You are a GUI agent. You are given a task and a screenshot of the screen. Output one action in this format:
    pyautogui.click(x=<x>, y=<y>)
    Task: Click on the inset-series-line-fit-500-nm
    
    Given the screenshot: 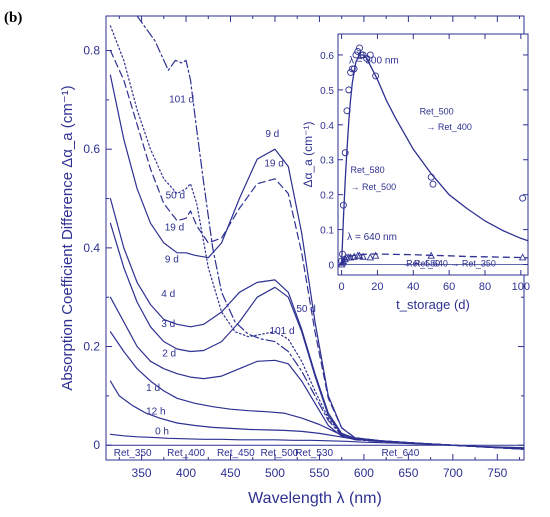 What is the action you would take?
    pyautogui.click(x=434, y=159)
    